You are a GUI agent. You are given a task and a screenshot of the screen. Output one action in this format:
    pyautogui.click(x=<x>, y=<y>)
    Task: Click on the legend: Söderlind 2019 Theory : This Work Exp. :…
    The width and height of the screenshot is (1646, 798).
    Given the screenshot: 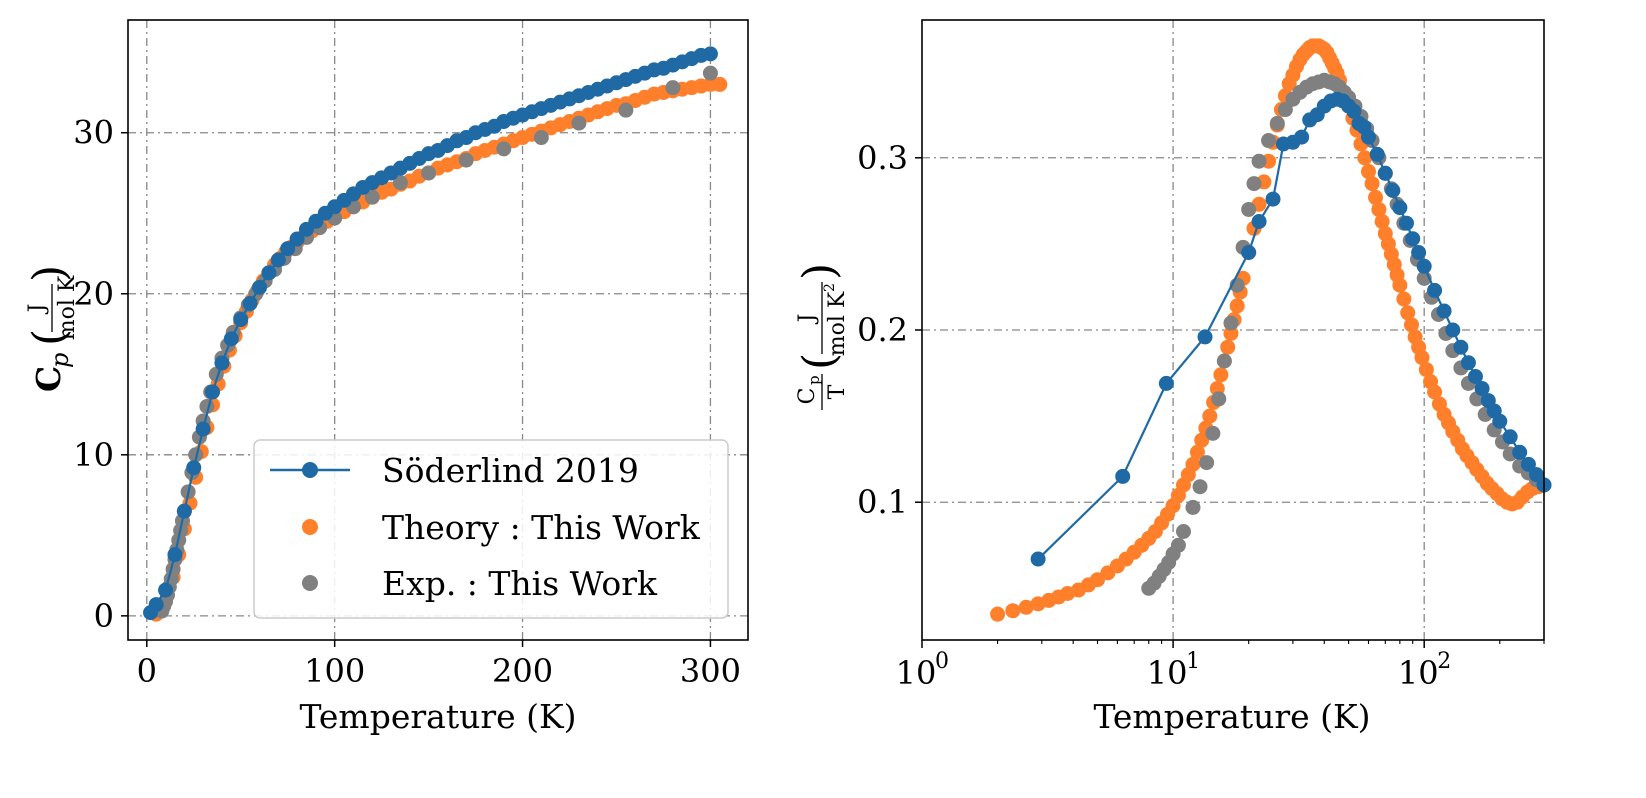 What is the action you would take?
    pyautogui.click(x=491, y=529)
    